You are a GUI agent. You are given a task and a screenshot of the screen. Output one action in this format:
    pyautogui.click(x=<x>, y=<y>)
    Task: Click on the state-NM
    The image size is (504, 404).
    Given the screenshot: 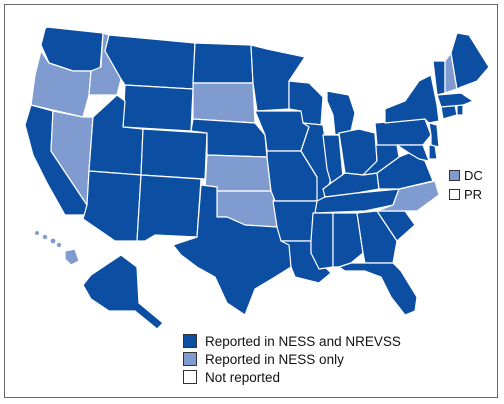 What is the action you would take?
    pyautogui.click(x=169, y=208)
    